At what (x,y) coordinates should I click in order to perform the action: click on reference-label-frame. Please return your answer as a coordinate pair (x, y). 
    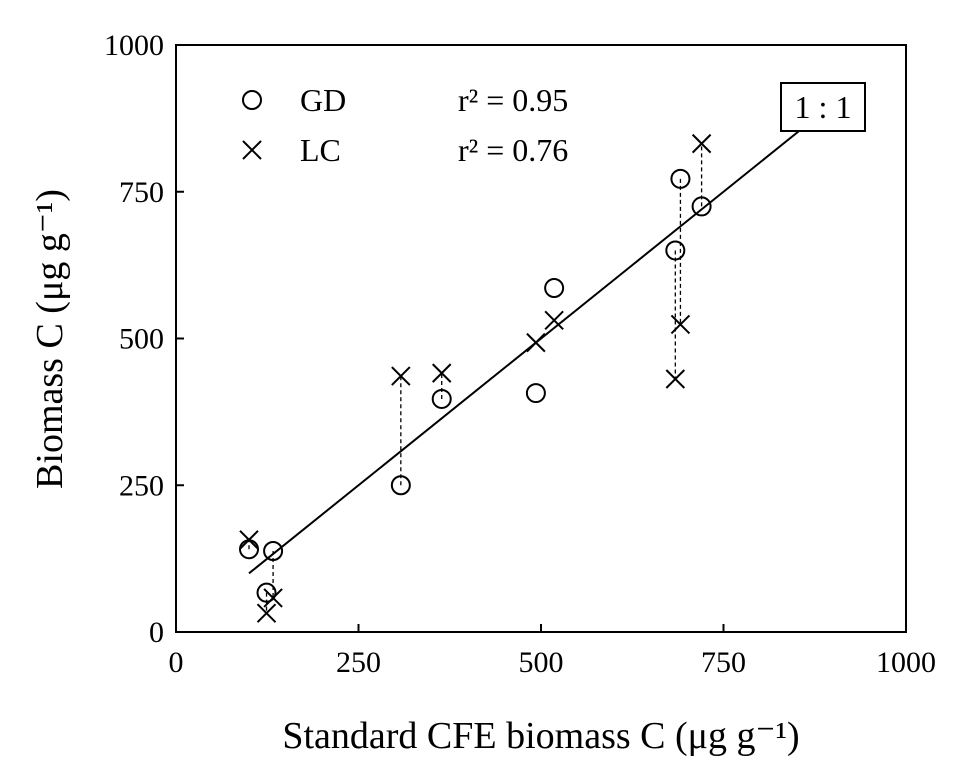
    Looking at the image, I should click on (823, 107).